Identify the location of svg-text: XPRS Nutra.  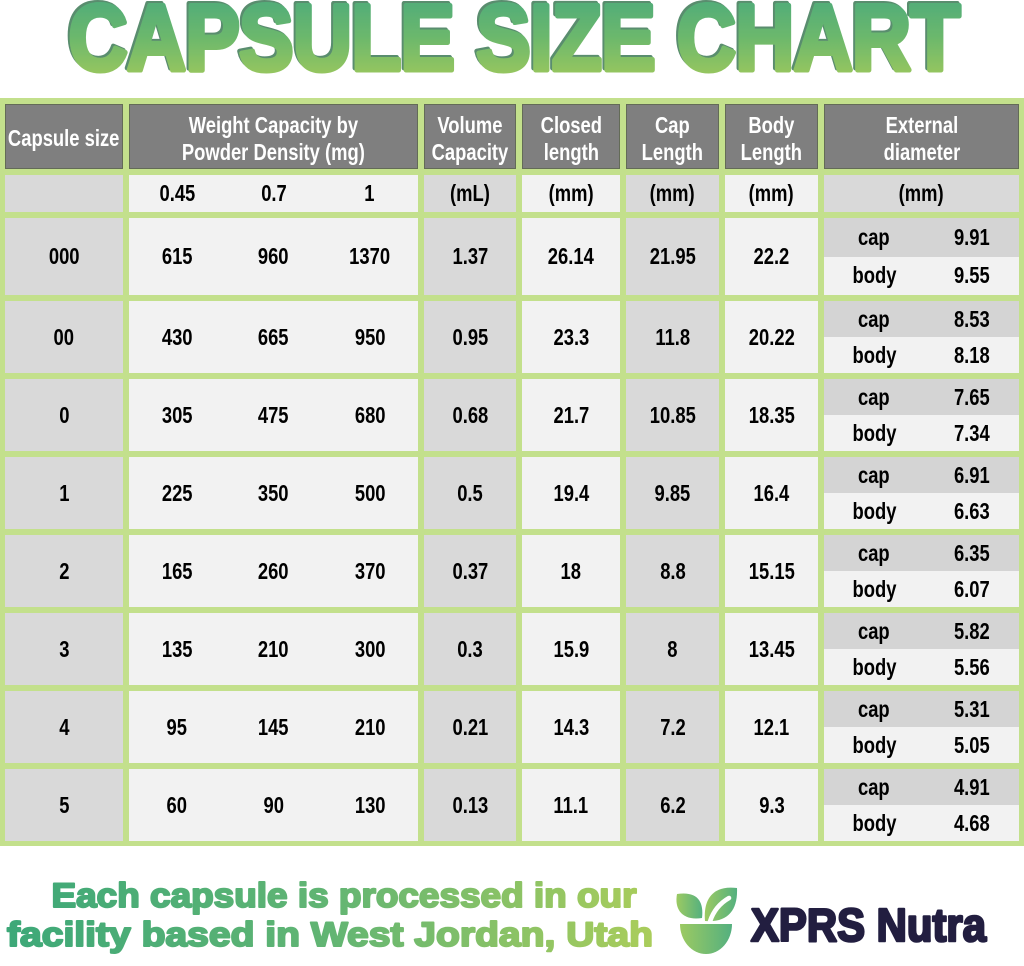
(868, 925).